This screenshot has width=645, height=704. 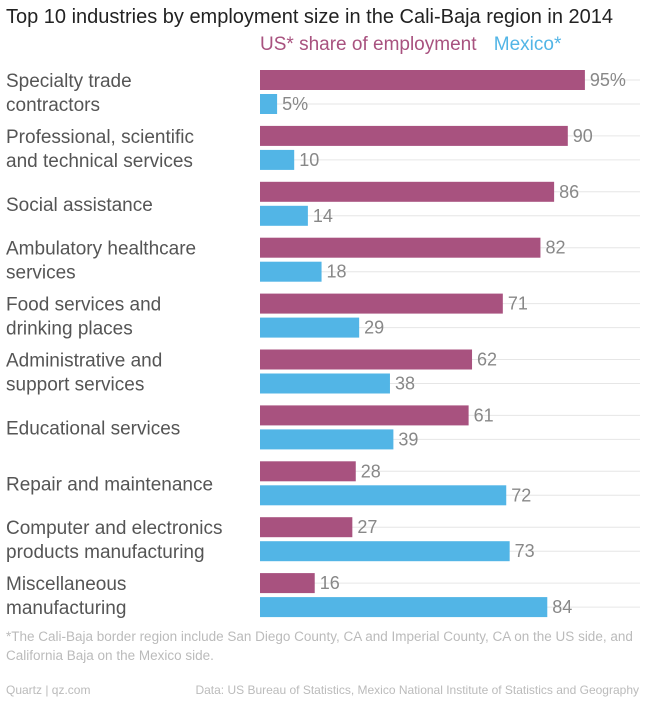 I want to click on value-label-us: 27, so click(x=367, y=527).